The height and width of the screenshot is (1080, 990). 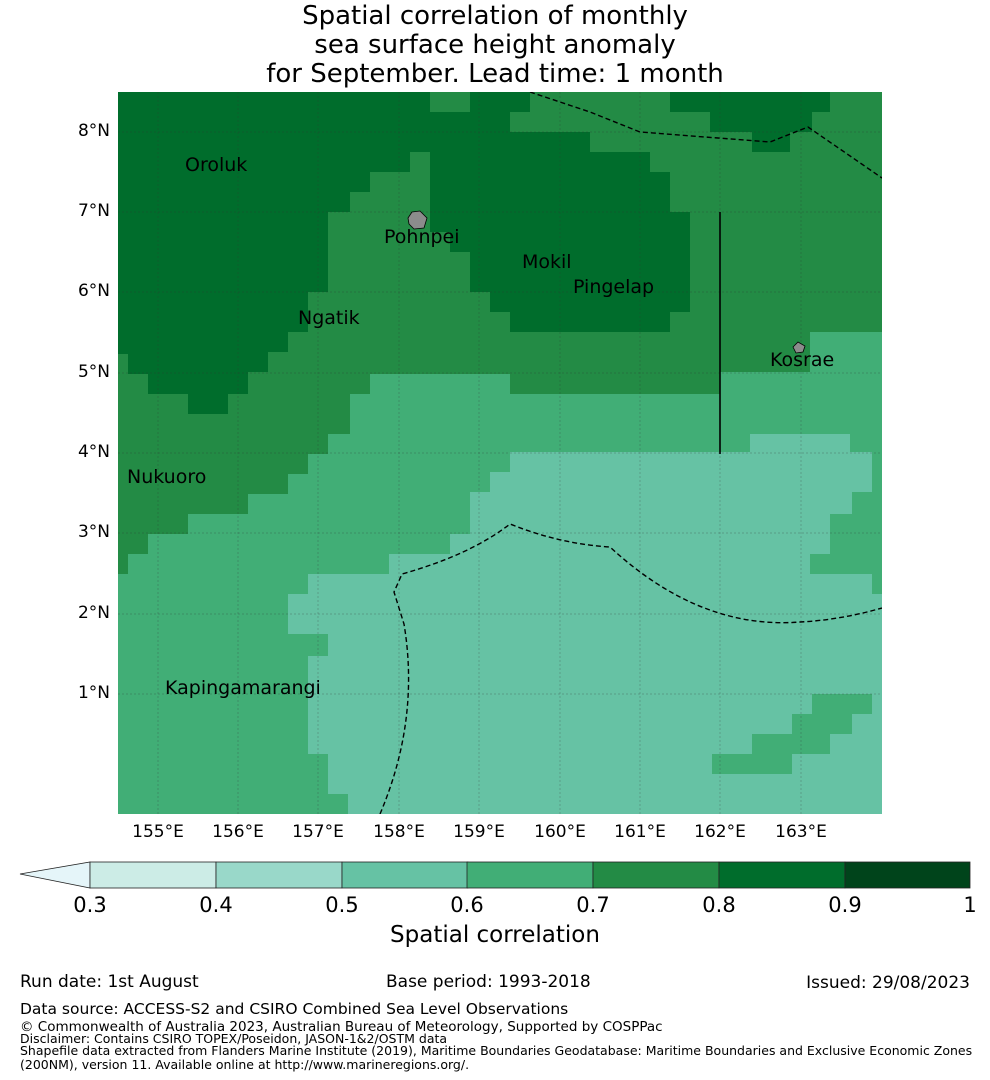 I want to click on lat-tick-2n: 2°N, so click(x=93, y=613).